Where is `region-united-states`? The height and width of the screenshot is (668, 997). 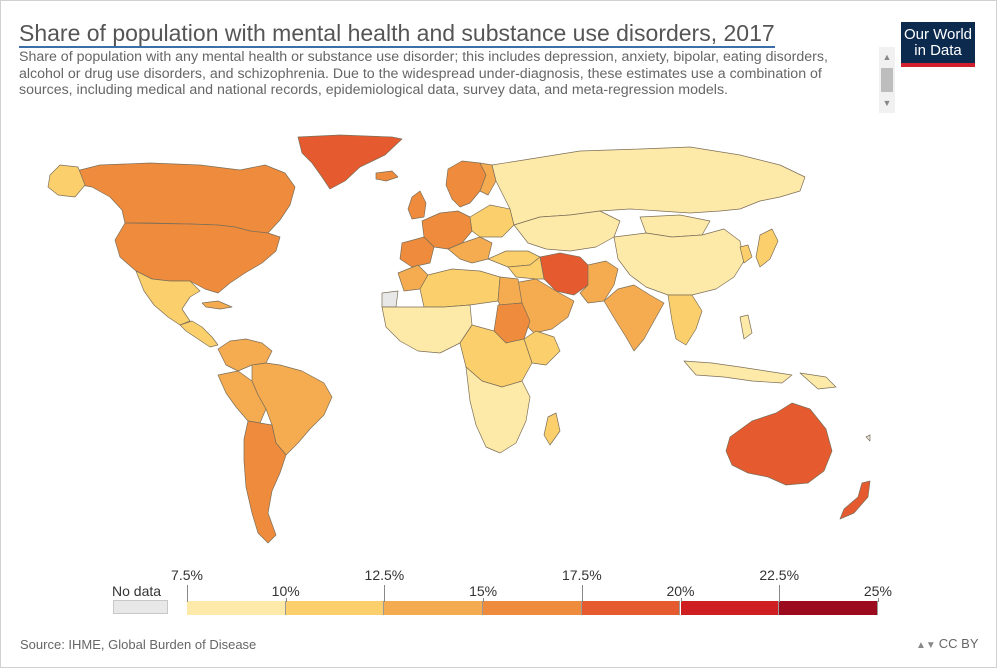 region-united-states is located at coordinates (197, 258).